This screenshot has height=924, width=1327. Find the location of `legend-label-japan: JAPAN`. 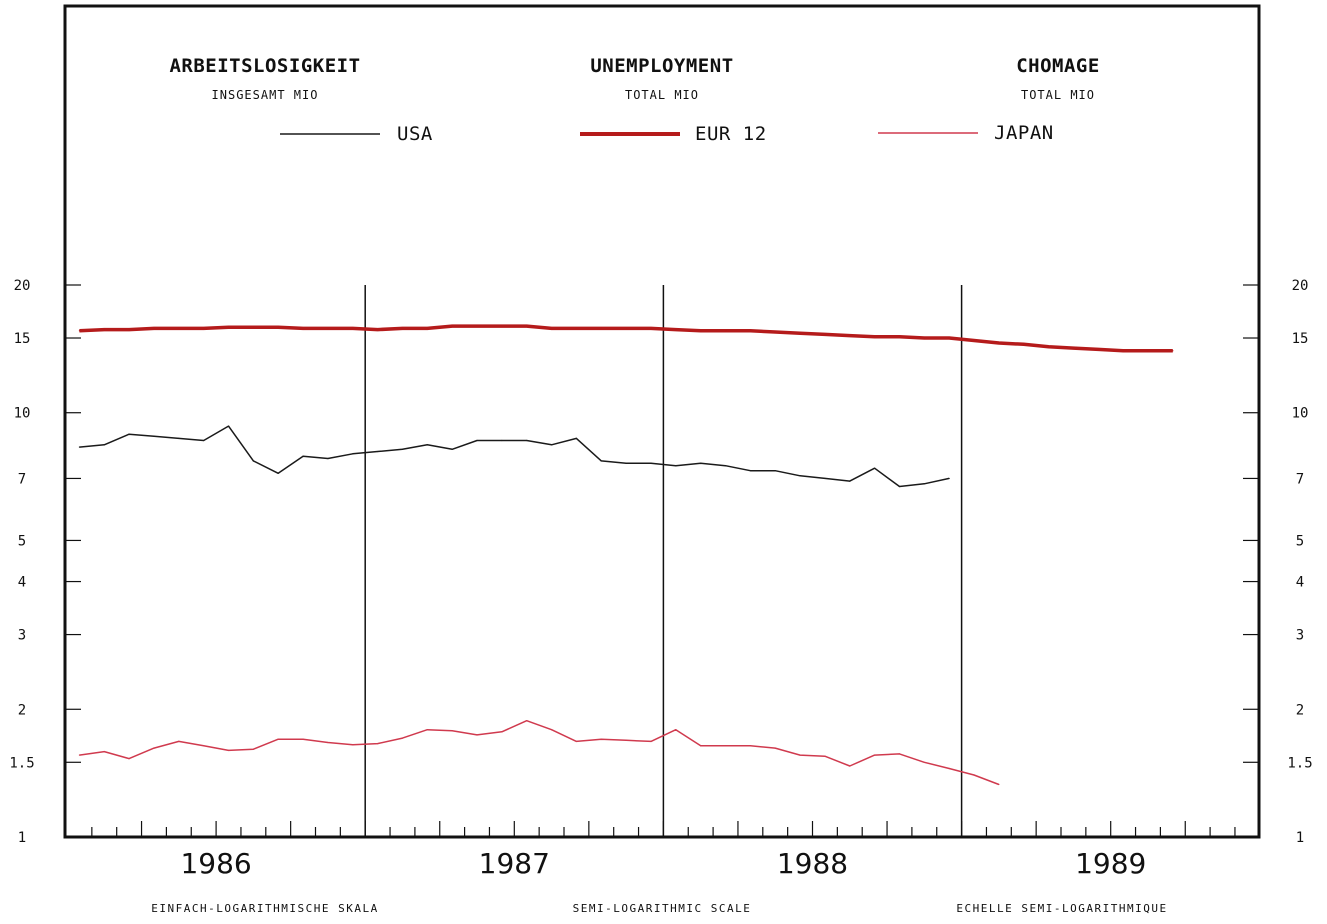

legend-label-japan: JAPAN is located at coordinates (1024, 133).